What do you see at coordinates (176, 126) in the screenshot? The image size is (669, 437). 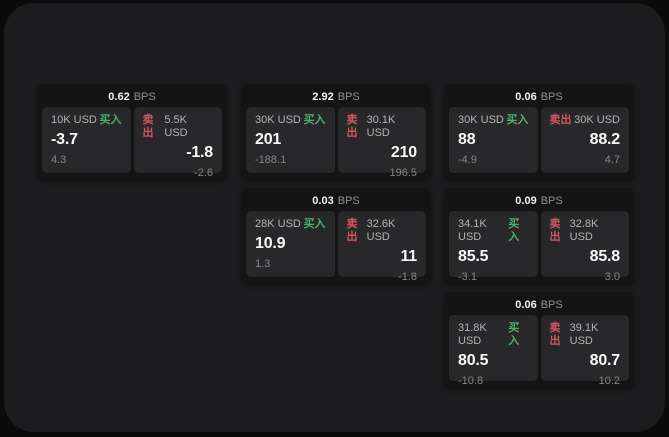 I see `sell-amount: 5.5K USD` at bounding box center [176, 126].